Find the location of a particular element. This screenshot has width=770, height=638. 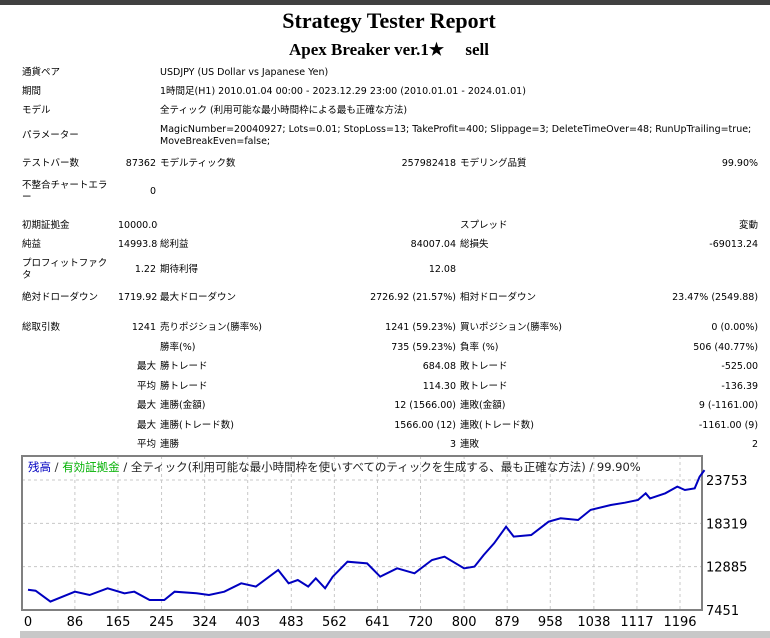

x-tick-label: 0 is located at coordinates (28, 622).